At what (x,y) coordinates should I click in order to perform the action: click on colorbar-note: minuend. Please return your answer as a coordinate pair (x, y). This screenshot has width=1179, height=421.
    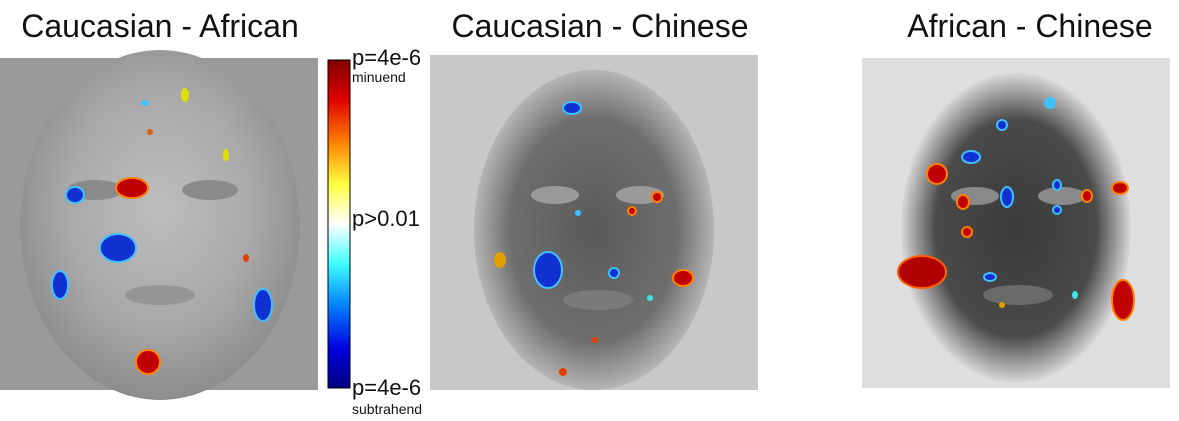
    Looking at the image, I should click on (379, 77).